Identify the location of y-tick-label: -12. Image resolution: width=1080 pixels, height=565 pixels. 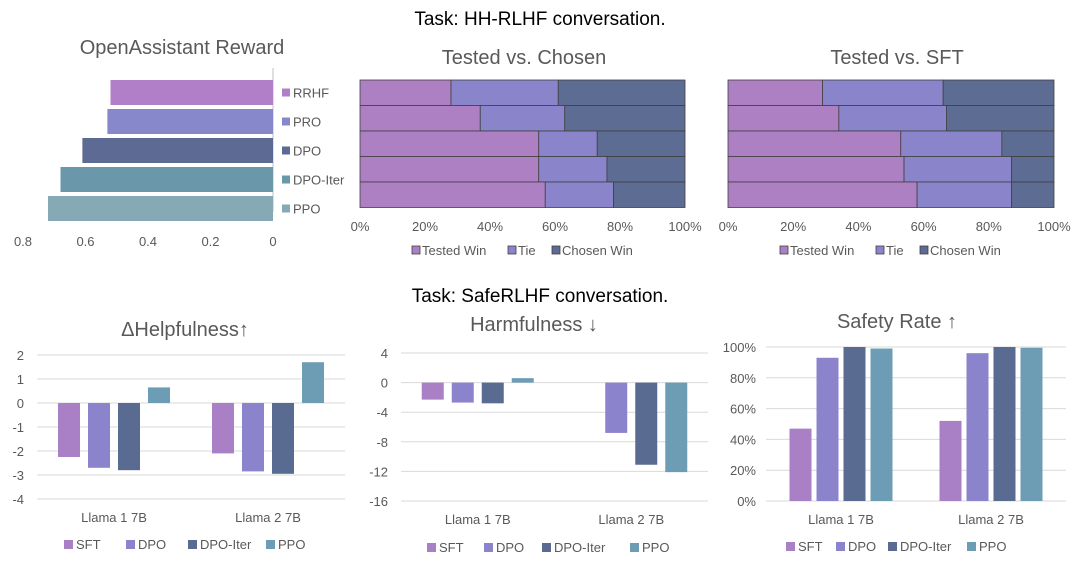
(378, 471).